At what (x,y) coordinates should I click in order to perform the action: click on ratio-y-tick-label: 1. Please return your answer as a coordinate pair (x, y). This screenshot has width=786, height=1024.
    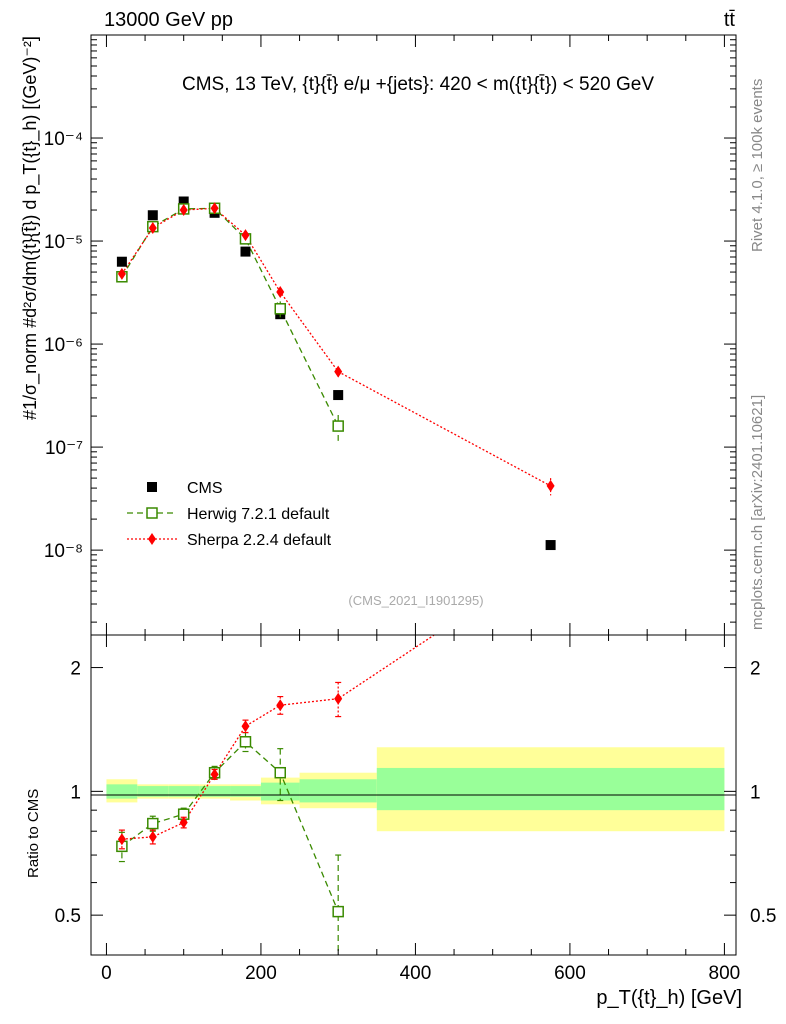
    Looking at the image, I should click on (75, 792).